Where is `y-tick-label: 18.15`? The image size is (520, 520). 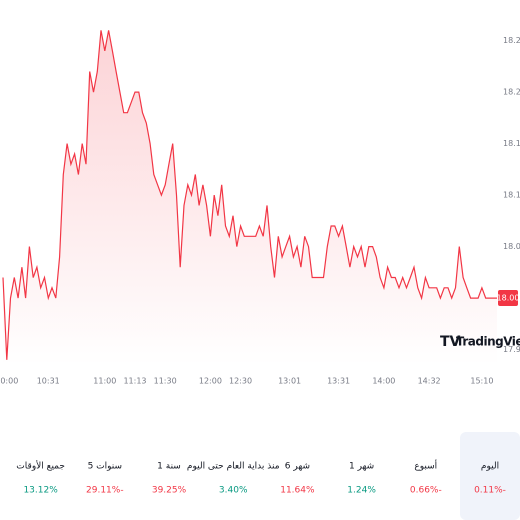
y-tick-label: 18.15 is located at coordinates (511, 143).